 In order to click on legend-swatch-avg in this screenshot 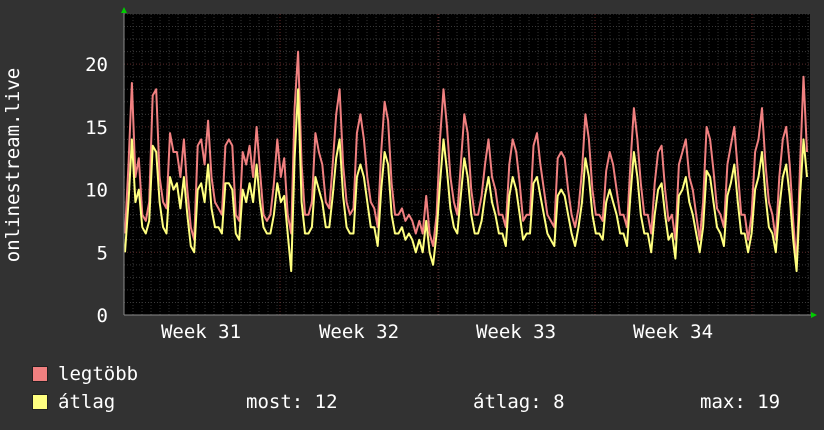, I will do `click(40, 402)`.